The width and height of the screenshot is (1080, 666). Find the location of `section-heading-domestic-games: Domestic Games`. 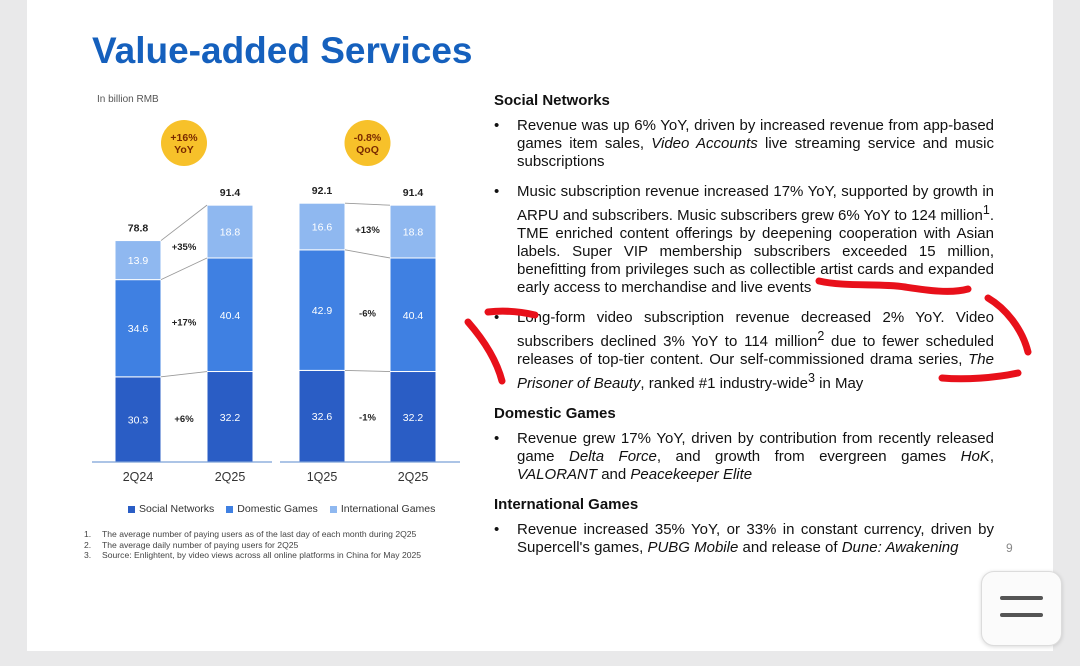

section-heading-domestic-games: Domestic Games is located at coordinates (555, 413).